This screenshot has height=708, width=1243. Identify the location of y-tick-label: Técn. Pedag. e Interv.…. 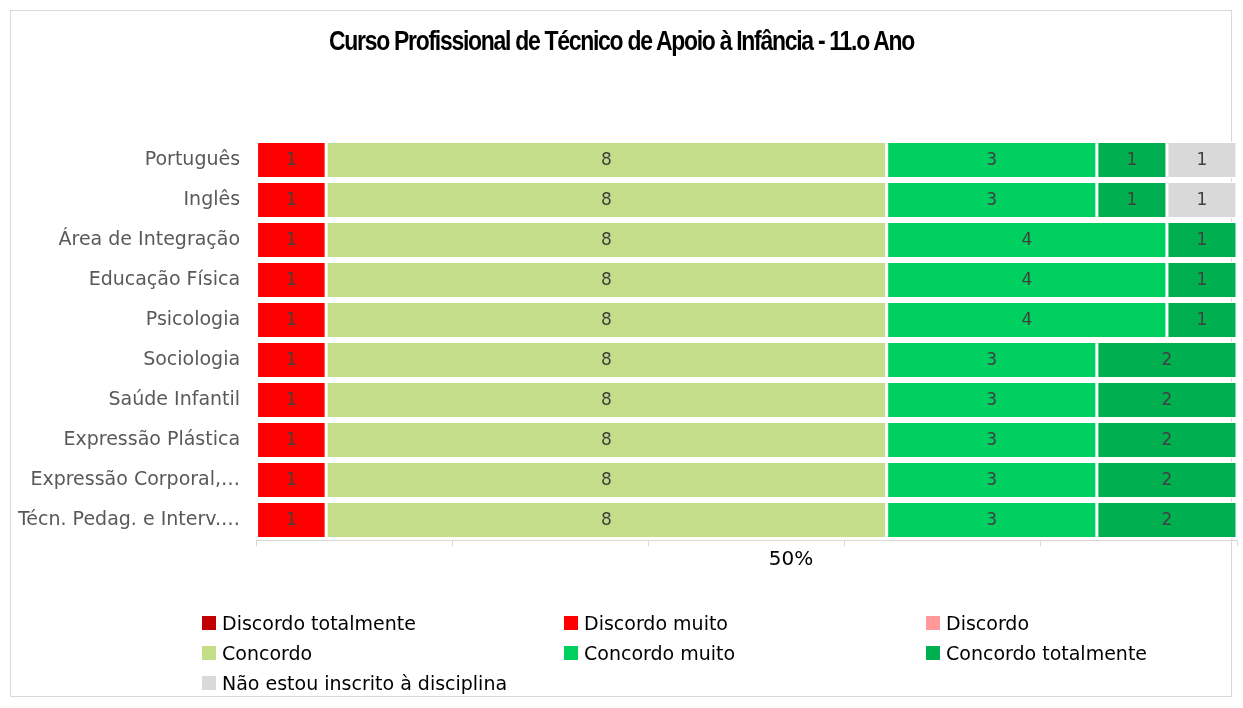
(128, 517).